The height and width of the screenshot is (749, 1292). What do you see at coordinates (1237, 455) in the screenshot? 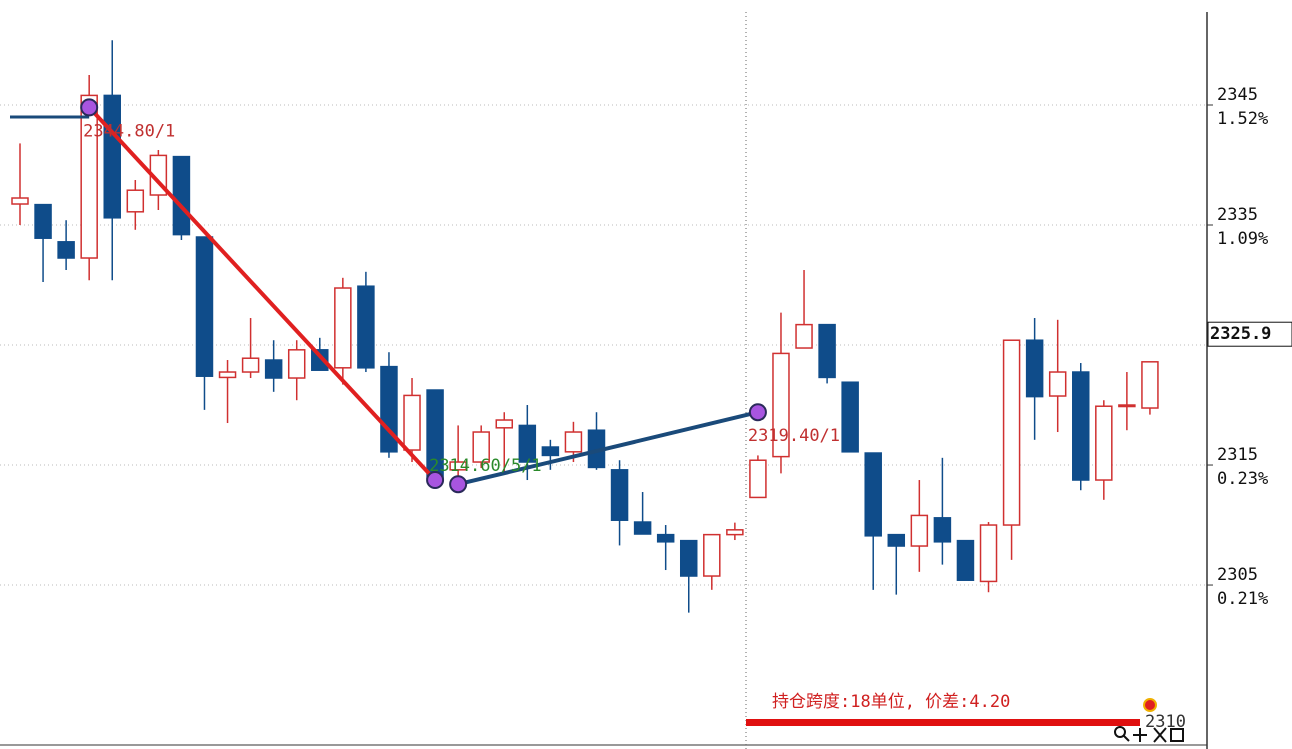
I see `y-tick-label: 2315` at bounding box center [1237, 455].